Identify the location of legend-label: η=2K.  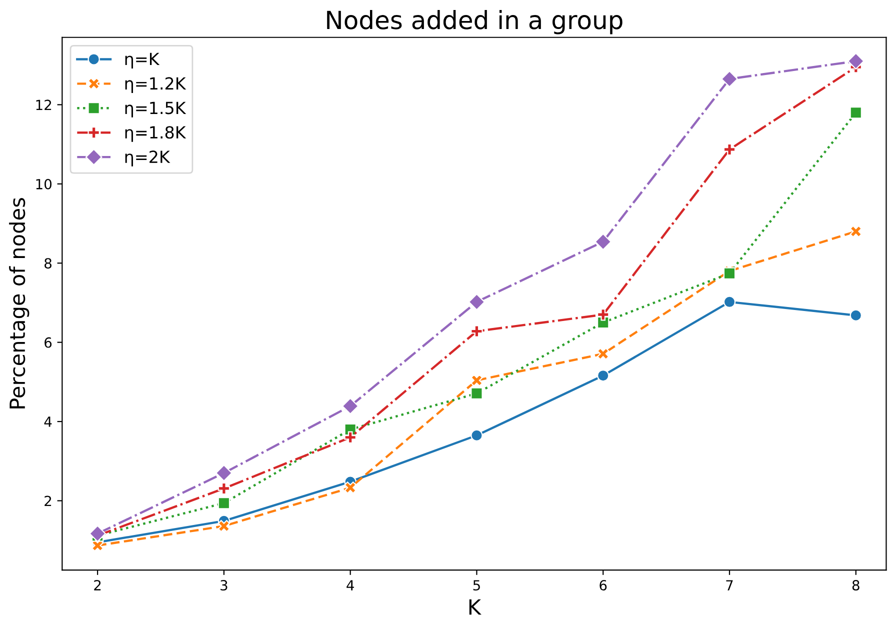
(147, 158).